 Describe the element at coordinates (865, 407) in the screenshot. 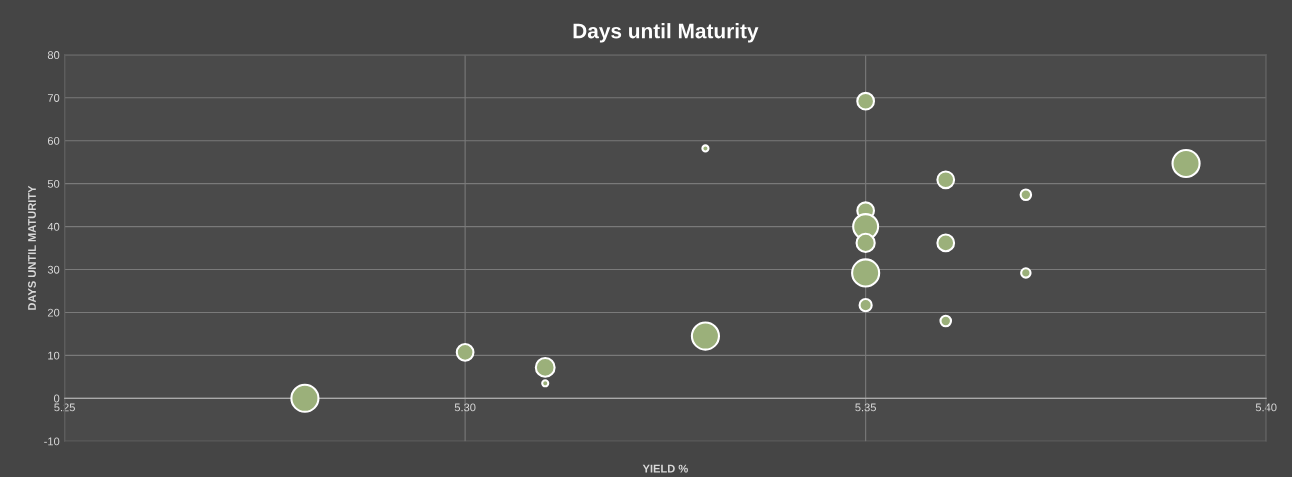

I see `x-tick-label: 5.35` at that location.